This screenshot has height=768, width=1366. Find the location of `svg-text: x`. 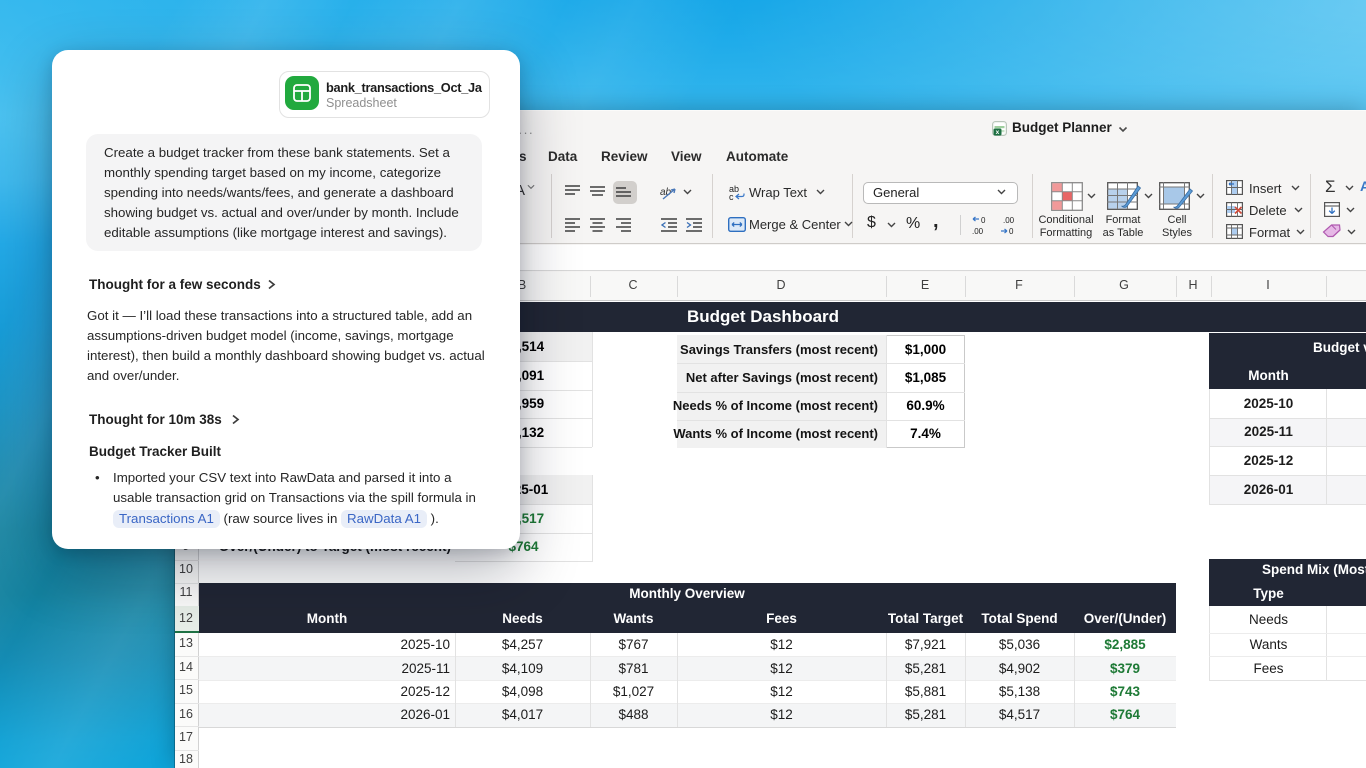

svg-text: x is located at coordinates (998, 132).